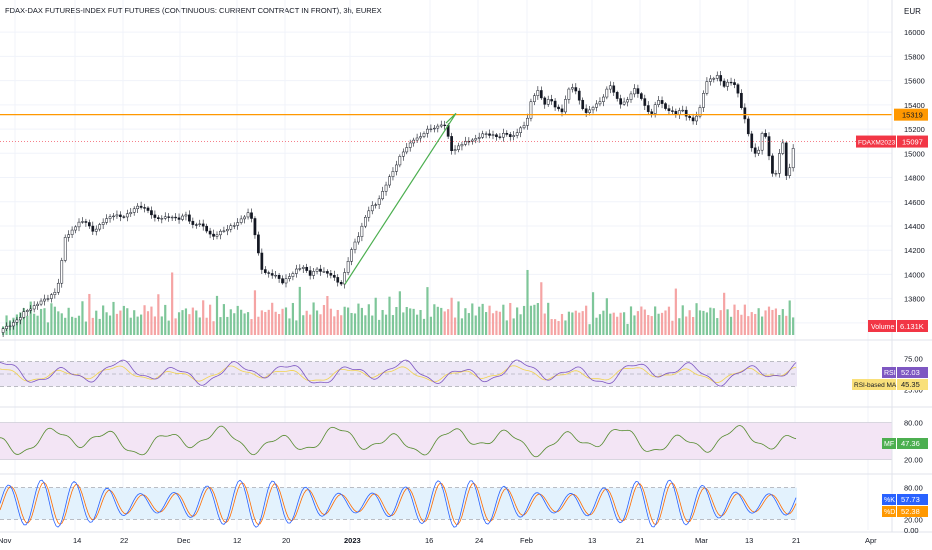 This screenshot has height=550, width=932. What do you see at coordinates (914, 178) in the screenshot?
I see `price-tick-label: 14800` at bounding box center [914, 178].